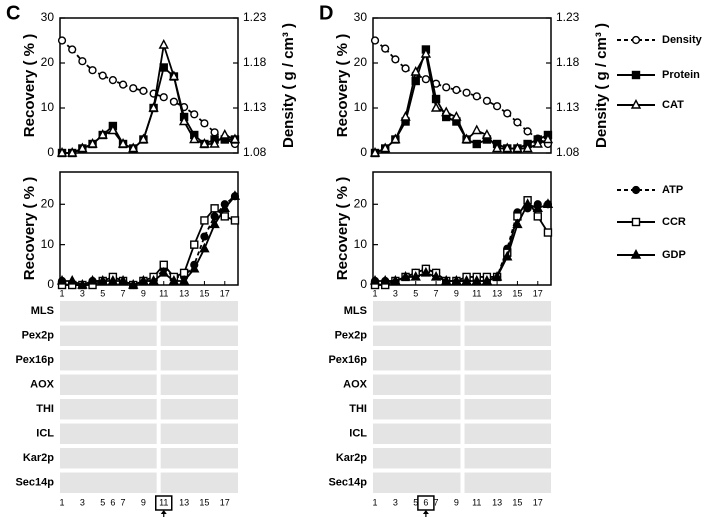  I want to click on lane-label: 7, so click(436, 502).